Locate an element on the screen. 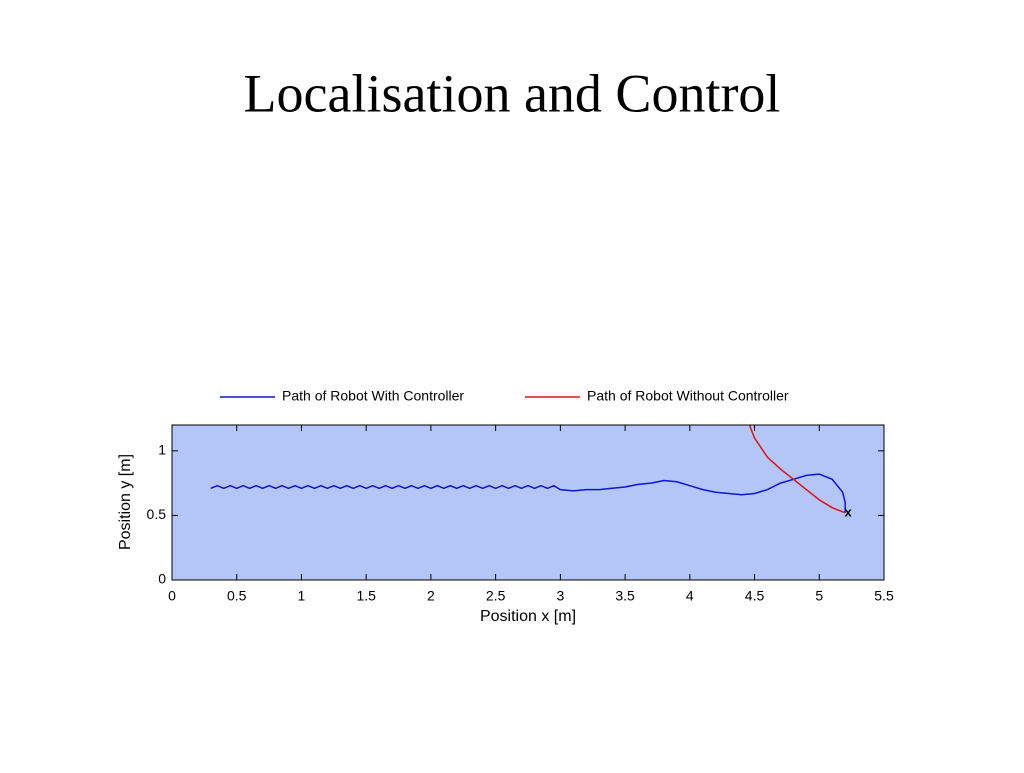 This screenshot has width=1024, height=773. x-tick-label: 3.5 is located at coordinates (625, 596).